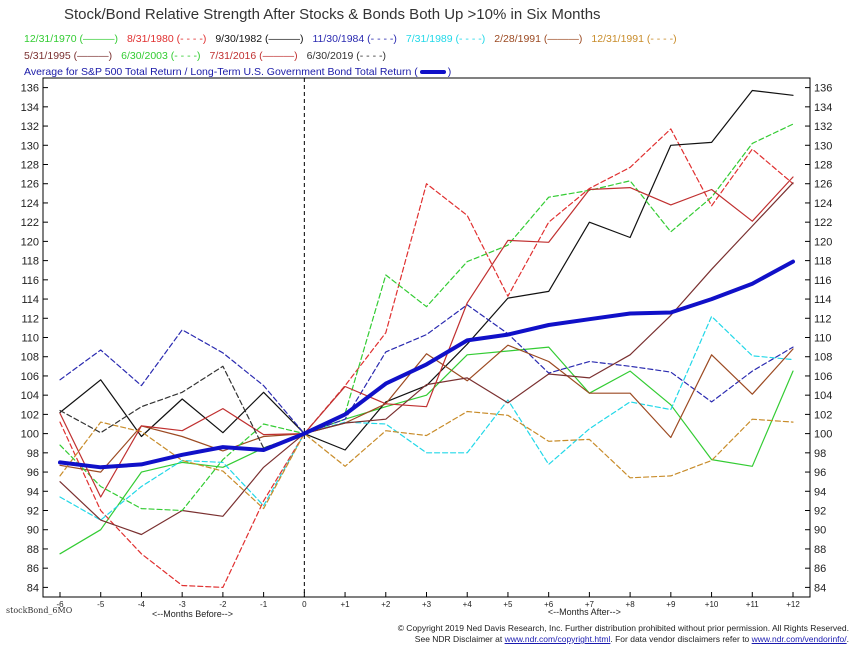  Describe the element at coordinates (30, 127) in the screenshot. I see `y-tick-label-left: 132` at that location.